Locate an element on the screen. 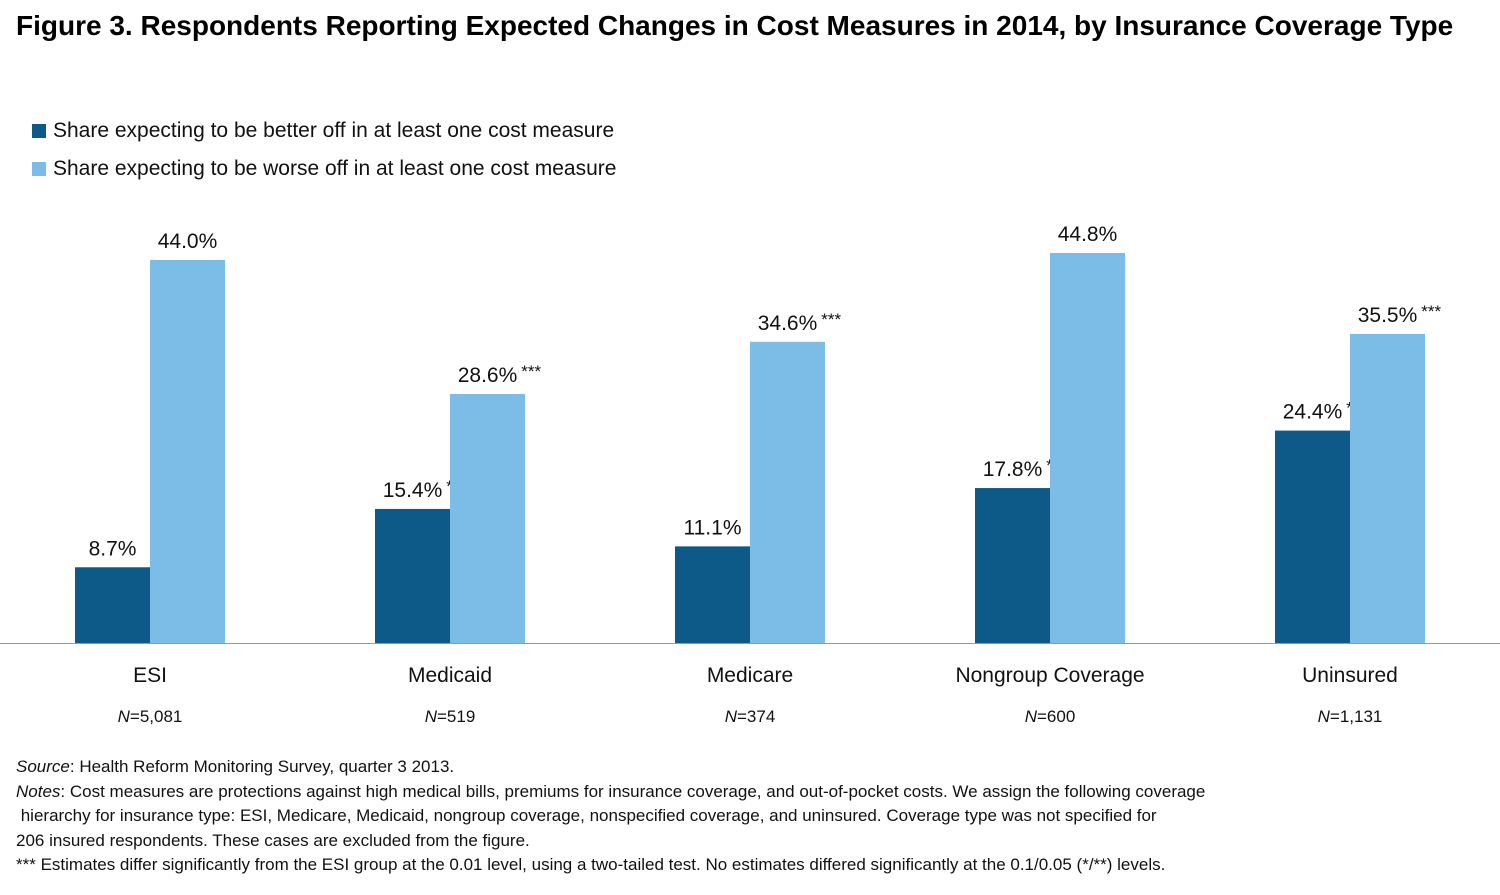 The image size is (1500, 895). sample-size-3: N=600 is located at coordinates (1050, 716).